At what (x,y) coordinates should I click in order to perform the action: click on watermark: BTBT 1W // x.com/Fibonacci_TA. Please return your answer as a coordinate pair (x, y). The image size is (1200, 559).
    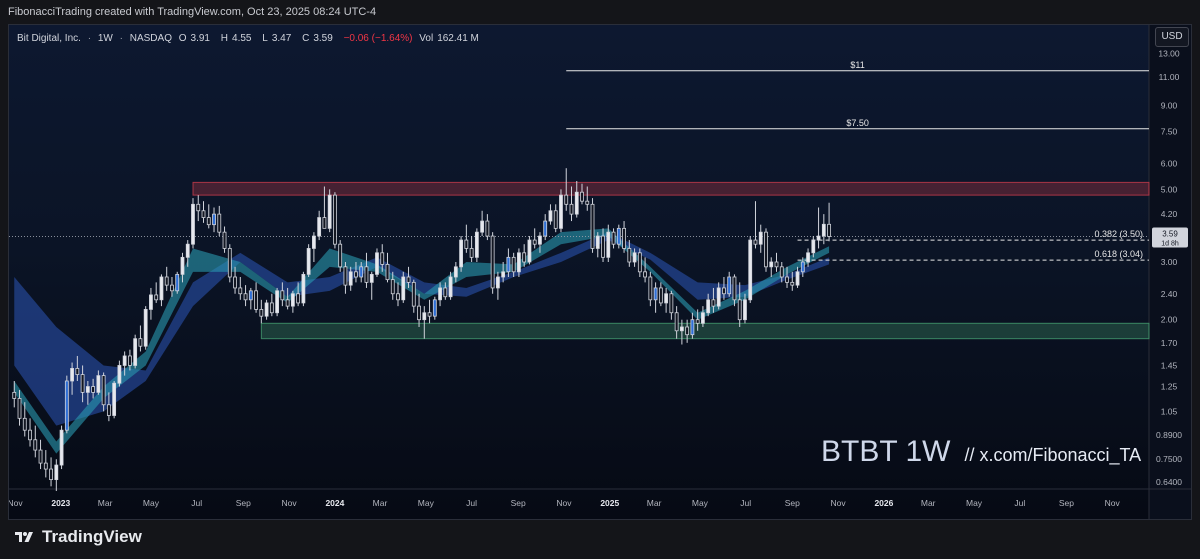
    Looking at the image, I should click on (981, 452).